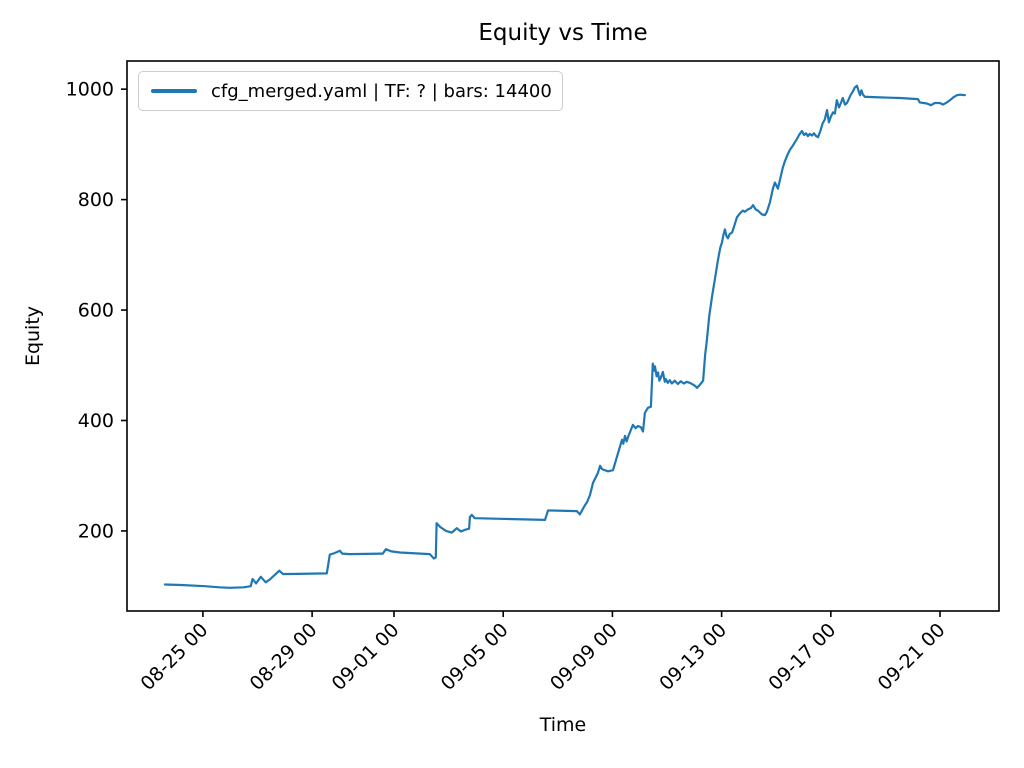  I want to click on legend-label: cfg_merged.yaml | TF: ? | bars: 14400, so click(381, 91).